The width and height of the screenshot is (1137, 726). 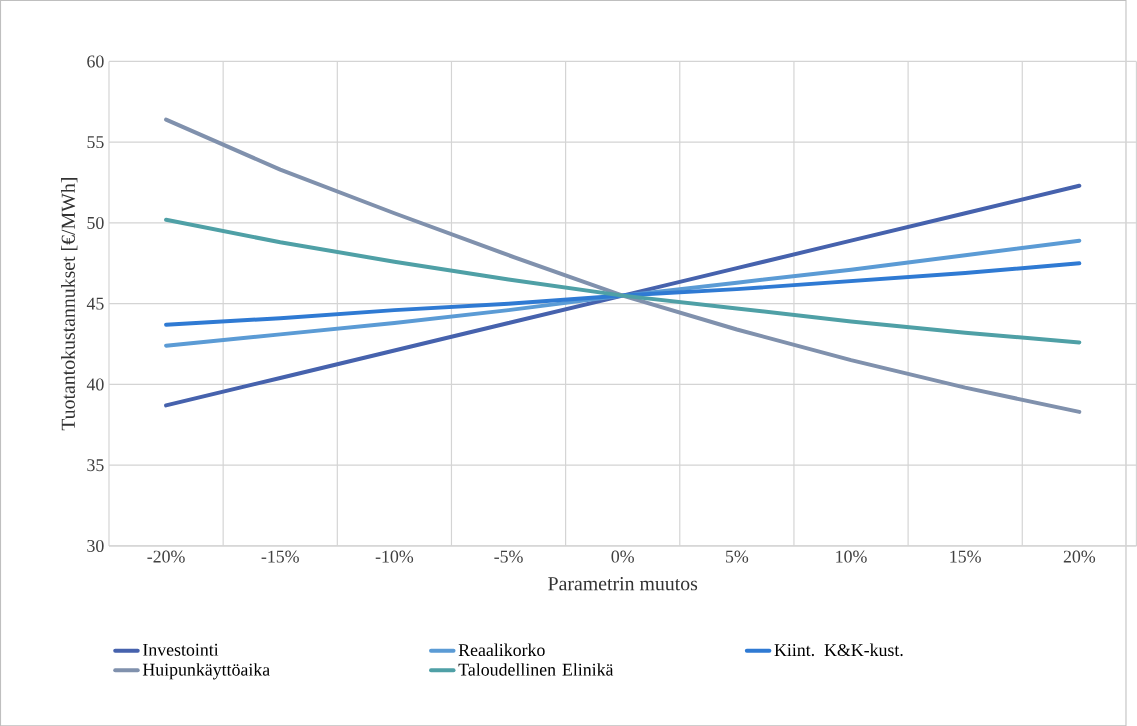 I want to click on legend-label: Investointi, so click(x=181, y=649).